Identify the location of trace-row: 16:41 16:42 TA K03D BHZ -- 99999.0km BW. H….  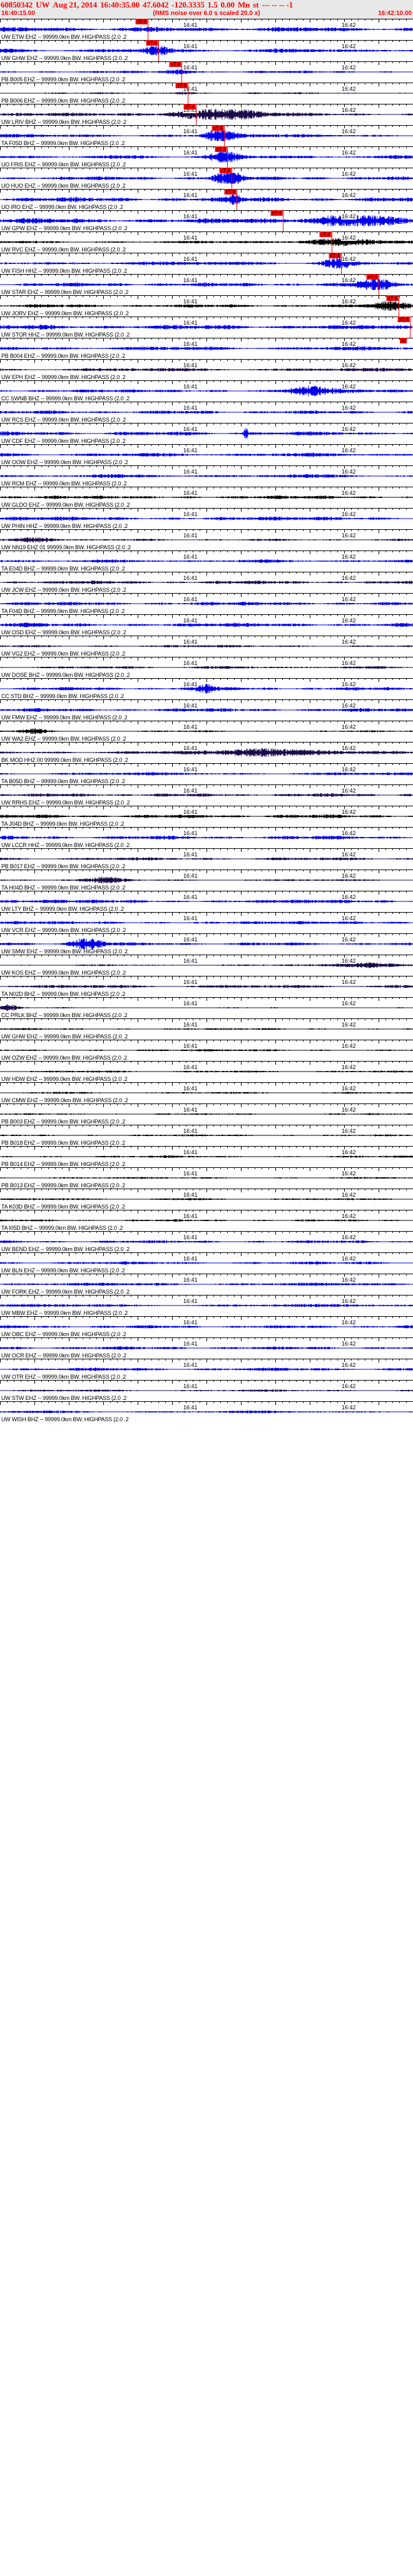
(206, 1199).